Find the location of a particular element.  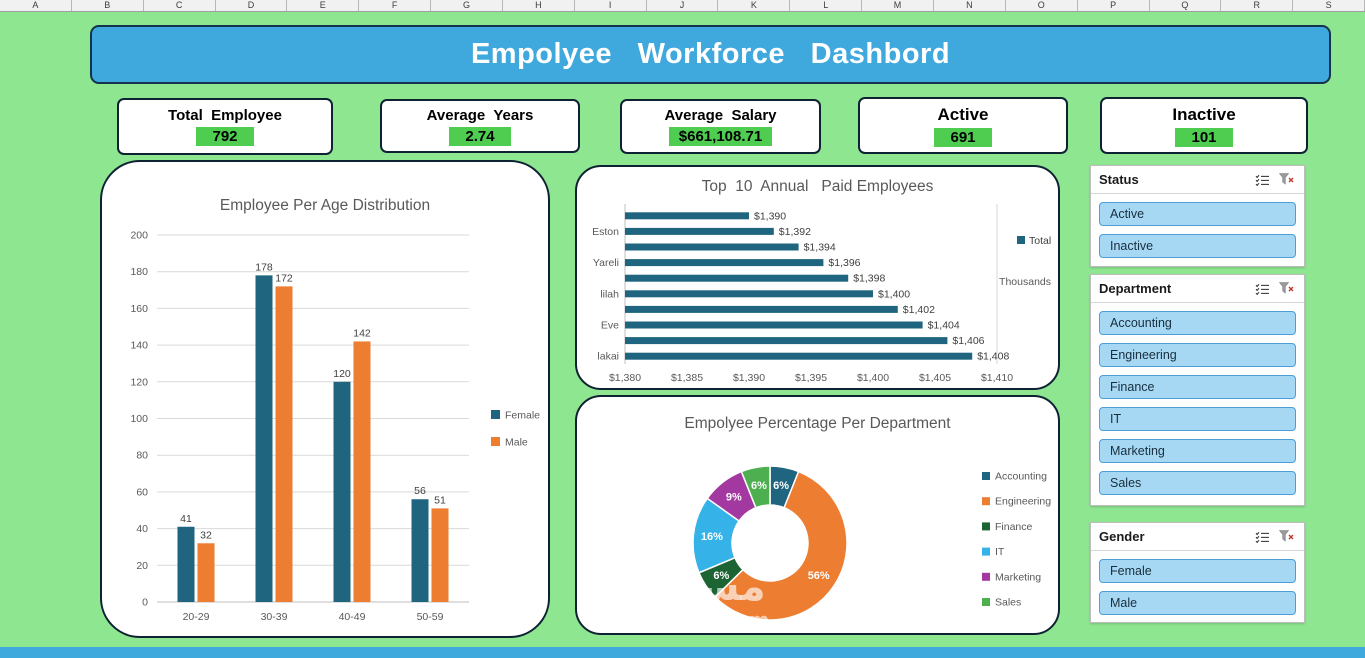

svg-text: Sales is located at coordinates (1008, 603).